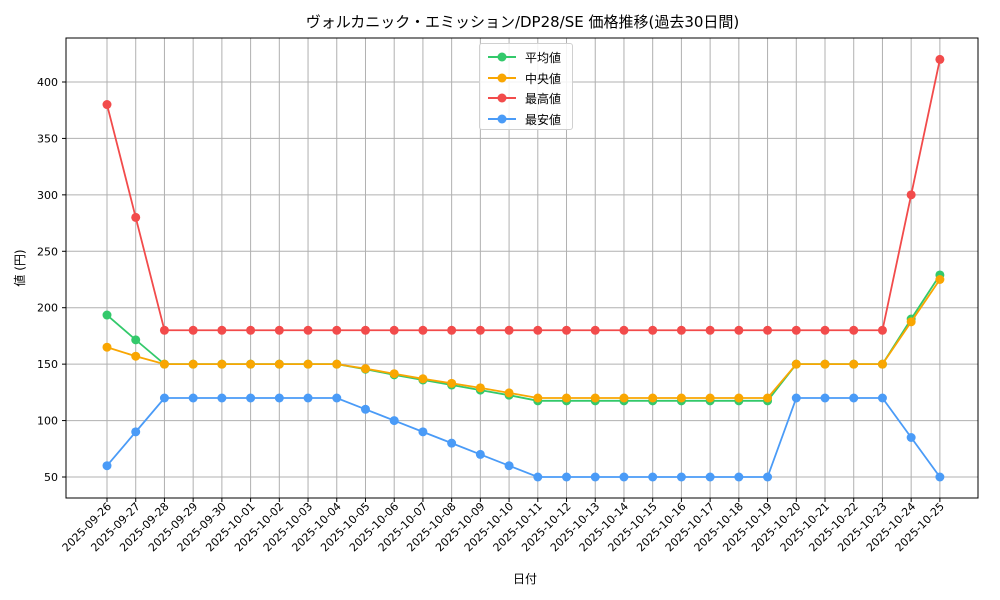 The image size is (1000, 600). What do you see at coordinates (543, 58) in the screenshot?
I see `legend-label: 平均値` at bounding box center [543, 58].